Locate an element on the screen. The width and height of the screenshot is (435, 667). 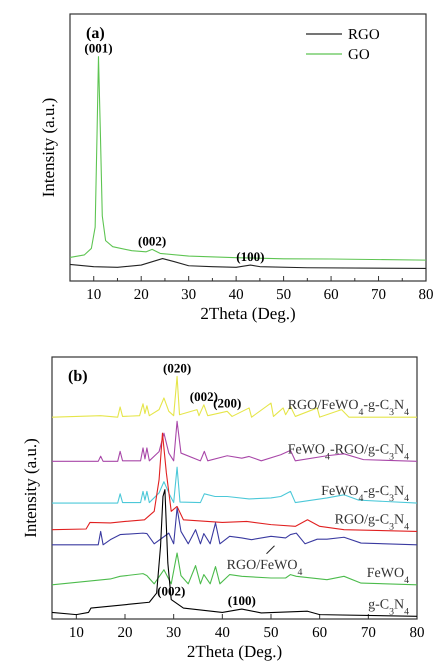
legend-label: GO is located at coordinates (359, 55).